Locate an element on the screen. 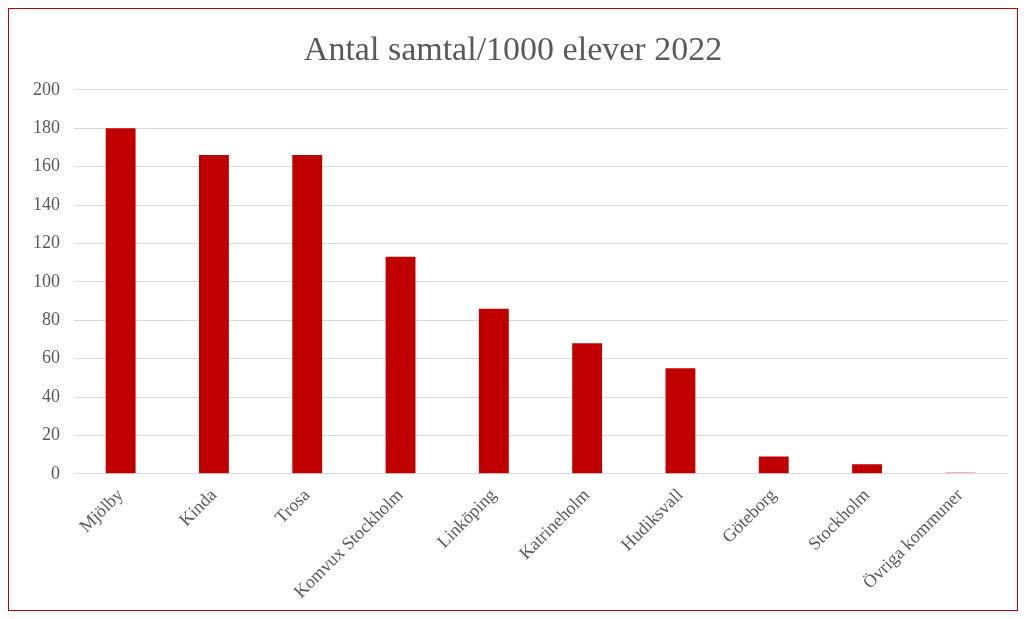 This screenshot has height=619, width=1026. y-tick-label: 180 is located at coordinates (46, 126).